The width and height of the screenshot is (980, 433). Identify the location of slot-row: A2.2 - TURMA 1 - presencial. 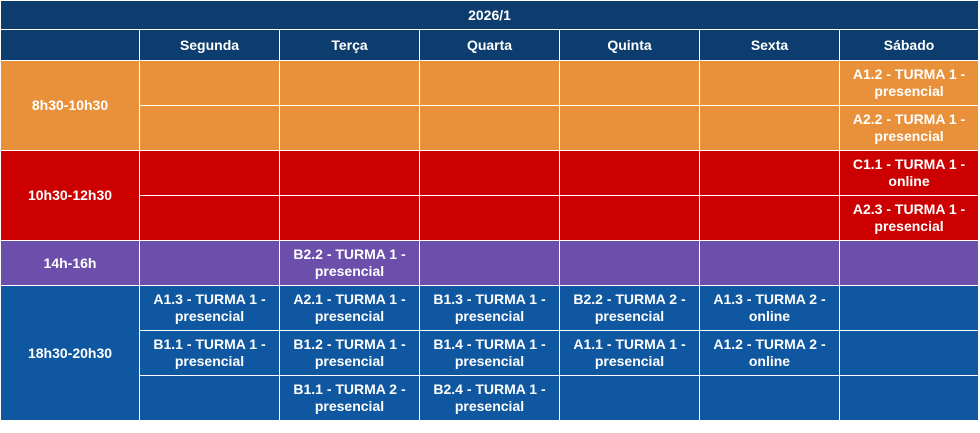
(490, 128).